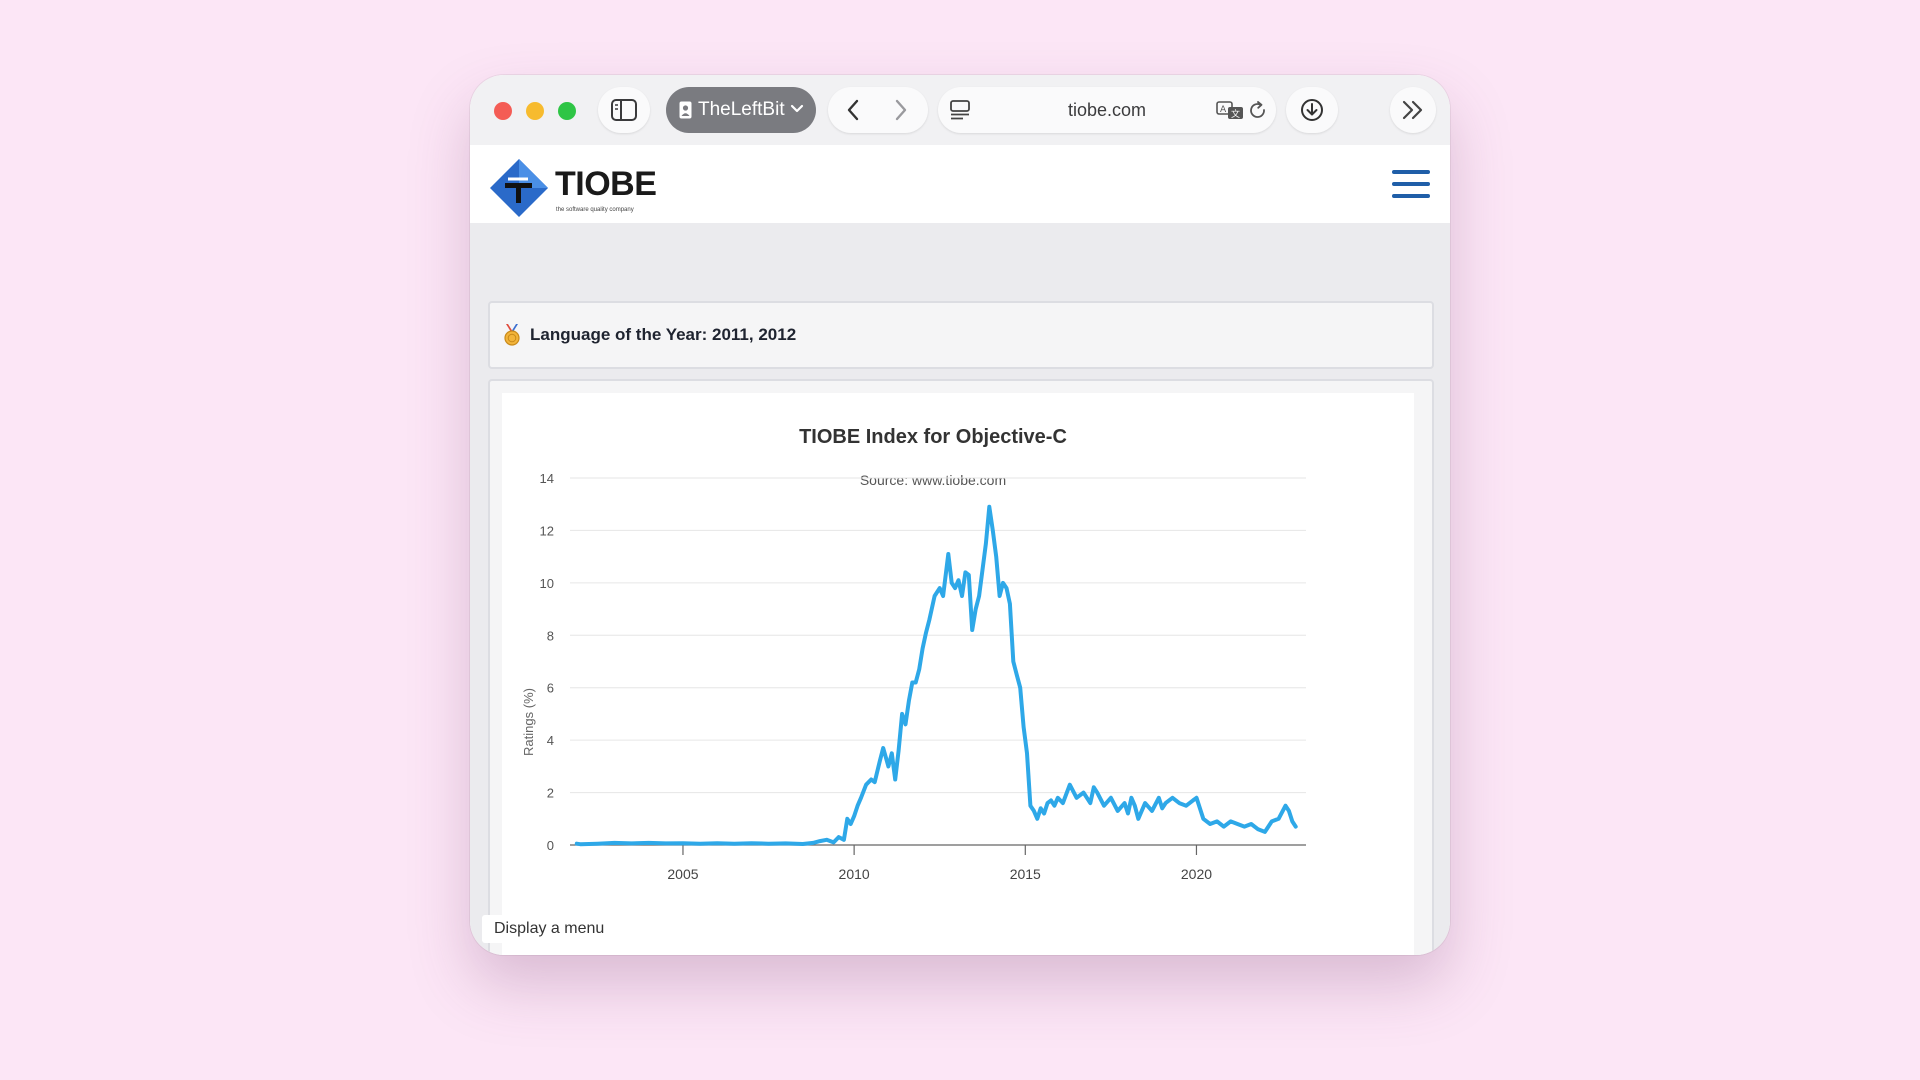 The image size is (1920, 1080). I want to click on y-tick-label: 14, so click(547, 478).